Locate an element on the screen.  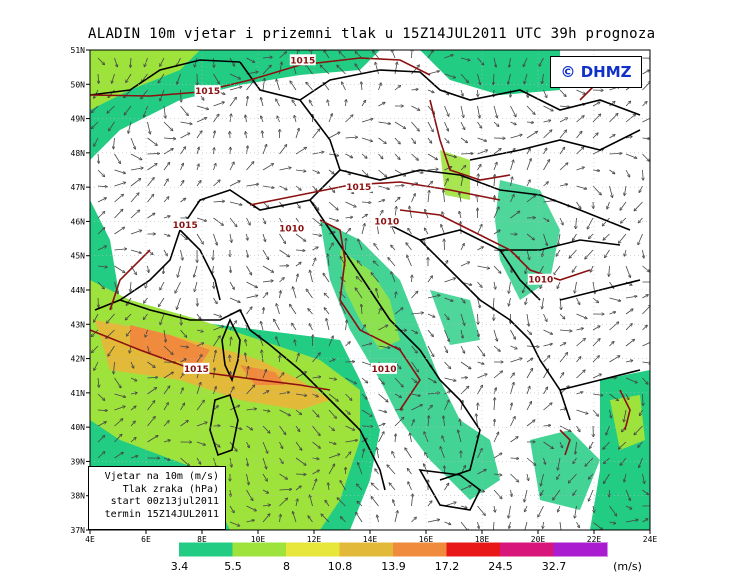
lat-tick-label: 42N is located at coordinates (78, 359).